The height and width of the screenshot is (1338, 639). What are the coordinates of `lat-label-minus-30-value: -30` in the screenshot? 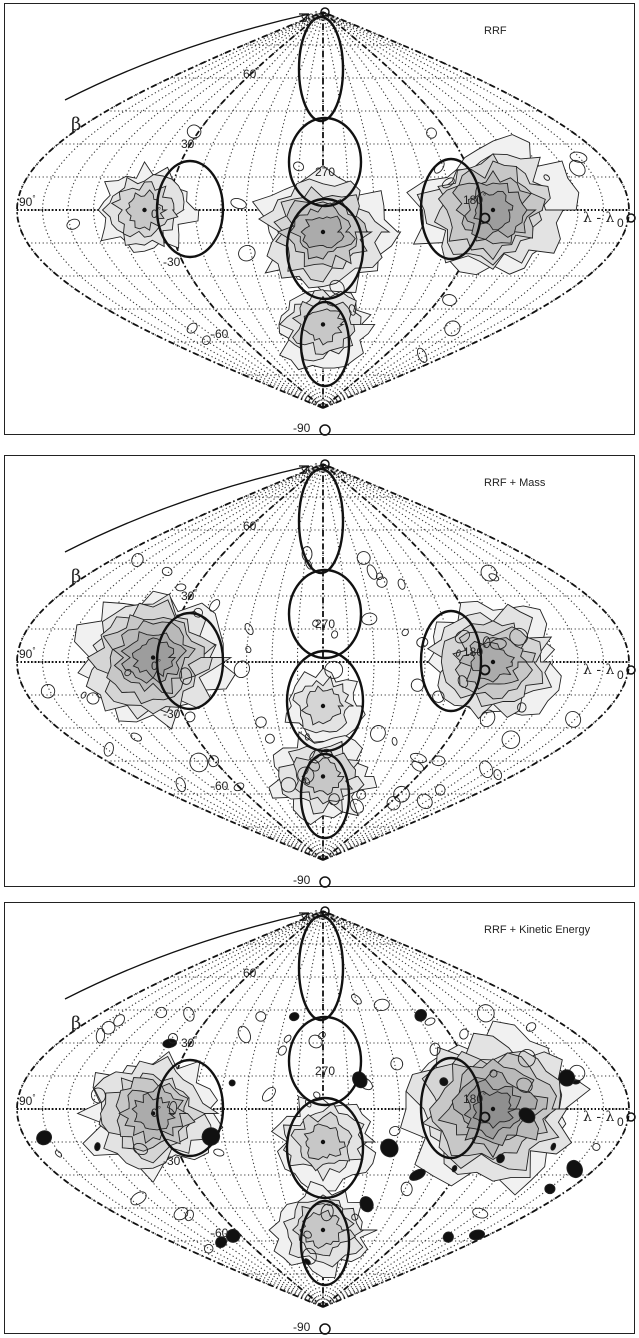 It's located at (172, 262).